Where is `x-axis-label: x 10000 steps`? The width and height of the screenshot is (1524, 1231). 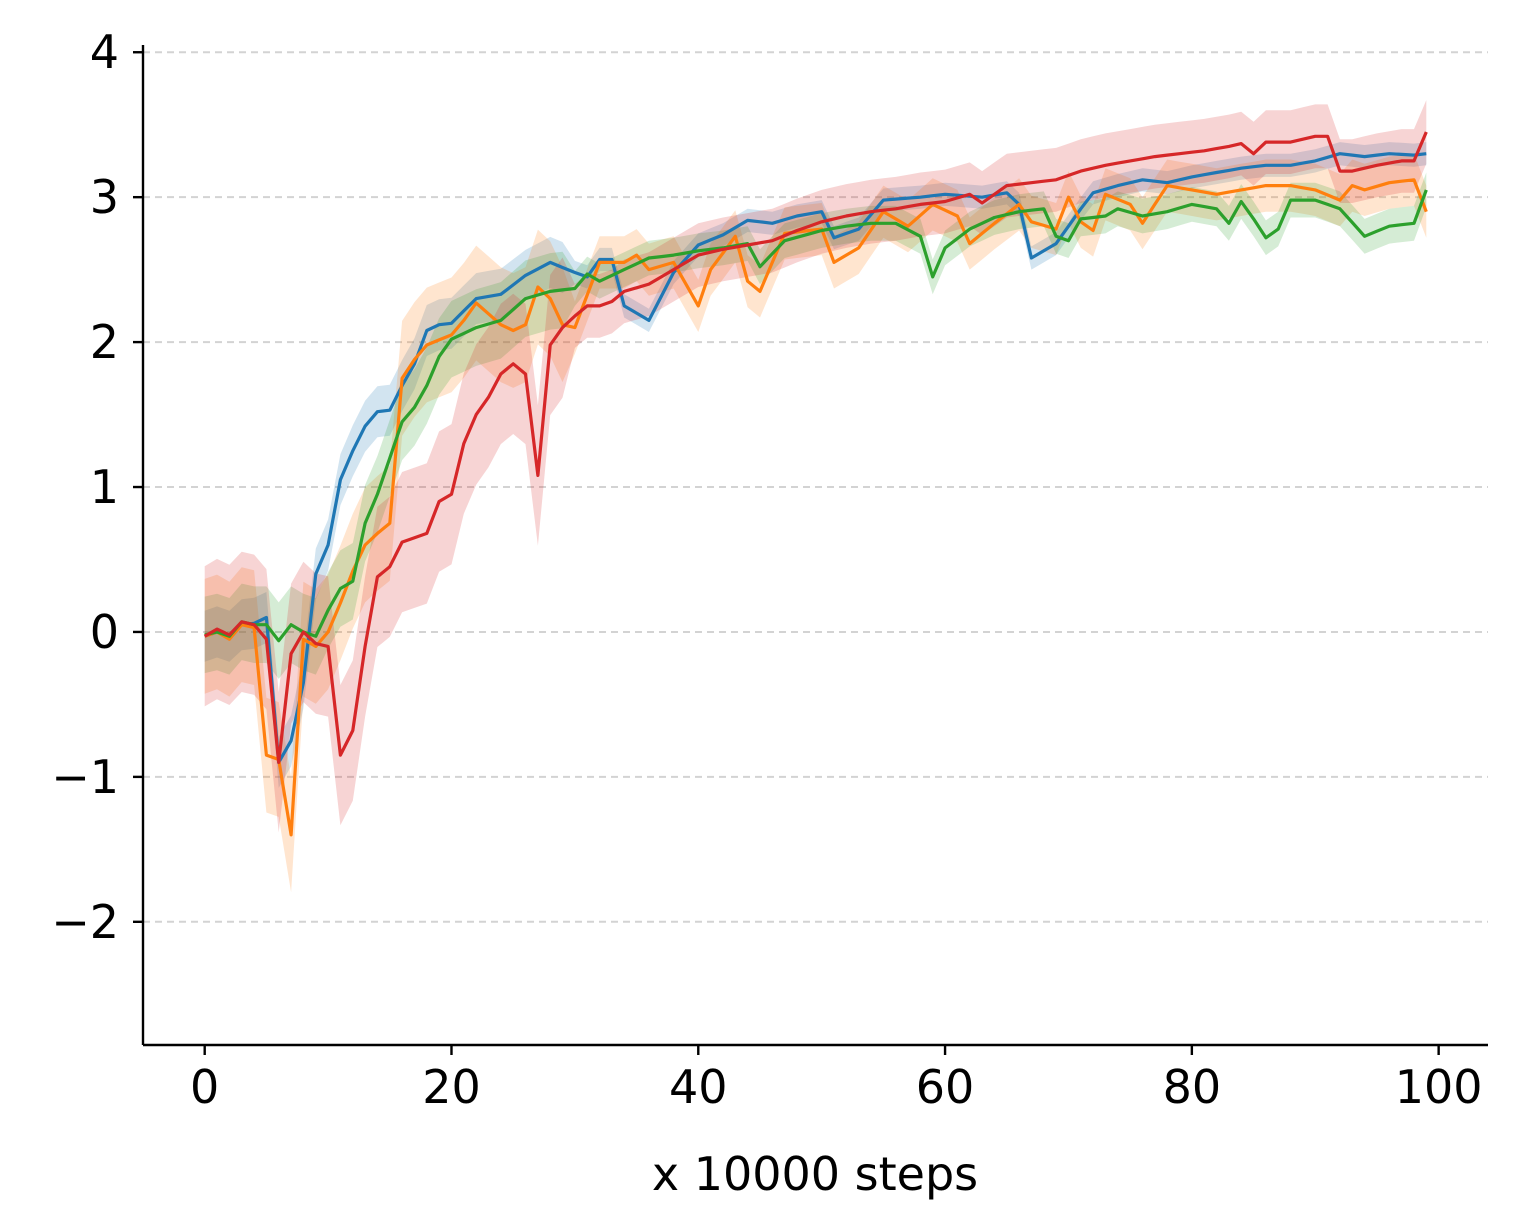 x-axis-label: x 10000 steps is located at coordinates (815, 1174).